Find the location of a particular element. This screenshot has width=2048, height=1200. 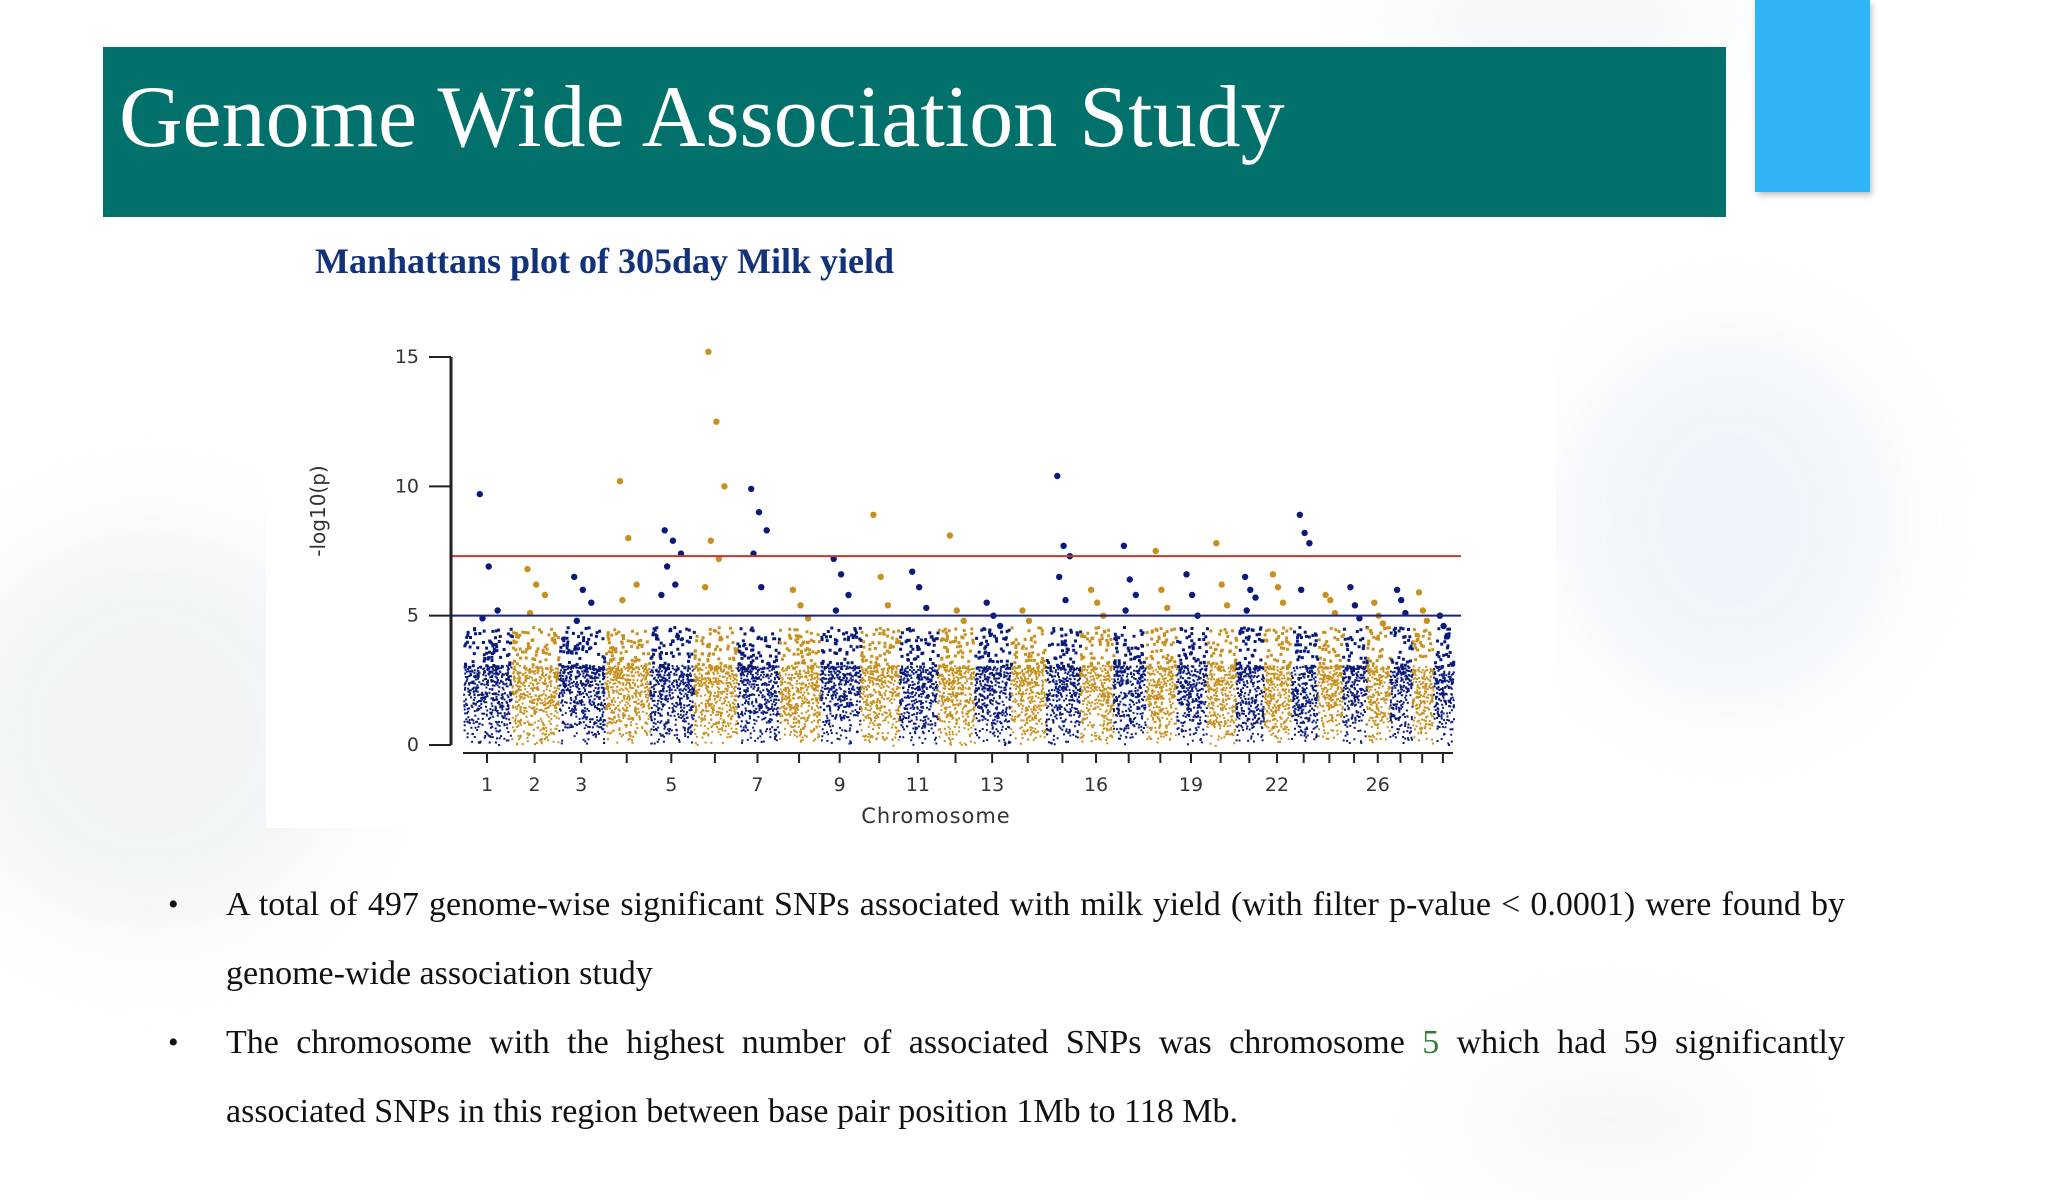

x-tick-label: 2 is located at coordinates (535, 785).